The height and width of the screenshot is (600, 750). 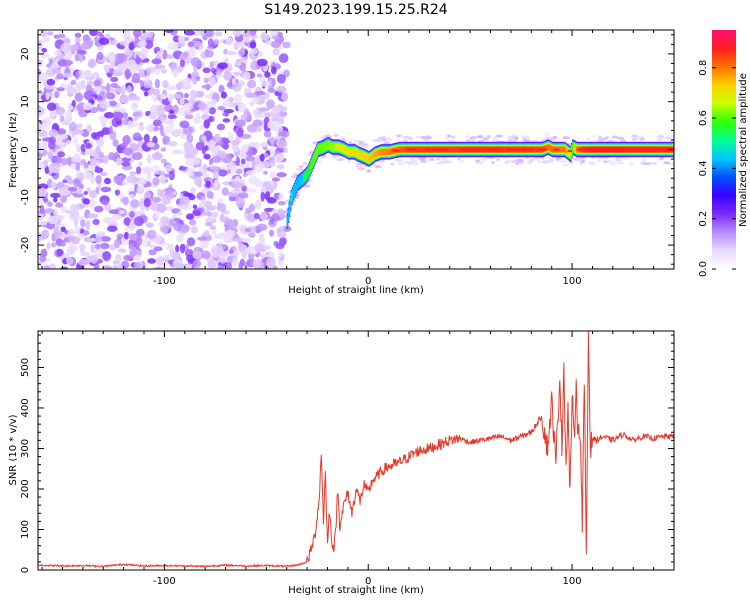 What do you see at coordinates (356, 290) in the screenshot?
I see `spectrogram-x-axis-label: Height of straight line (km)` at bounding box center [356, 290].